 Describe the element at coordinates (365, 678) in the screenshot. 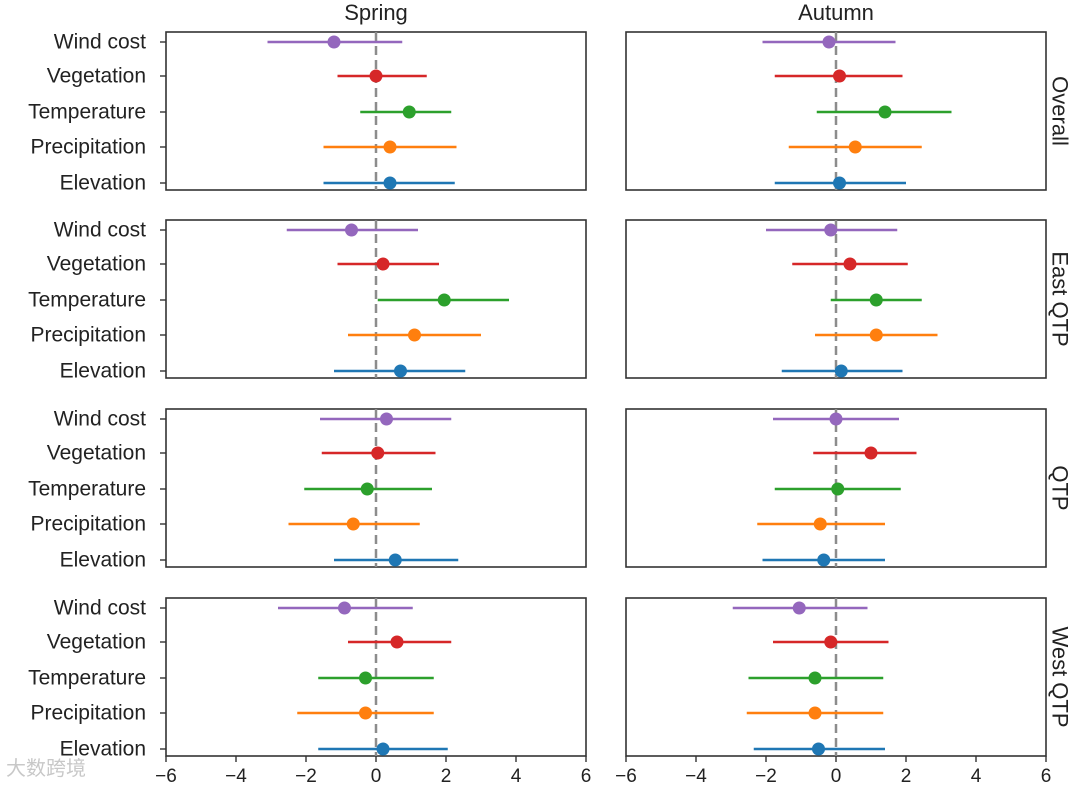

I see `point-temperature-west-qtp-spring` at that location.